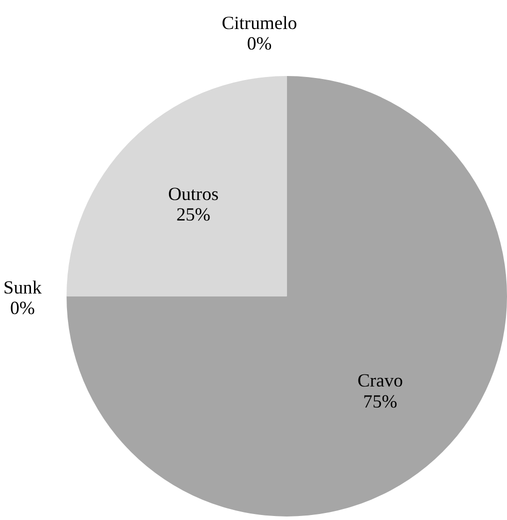 This screenshot has height=520, width=507. I want to click on slice-label: Cravo, so click(380, 381).